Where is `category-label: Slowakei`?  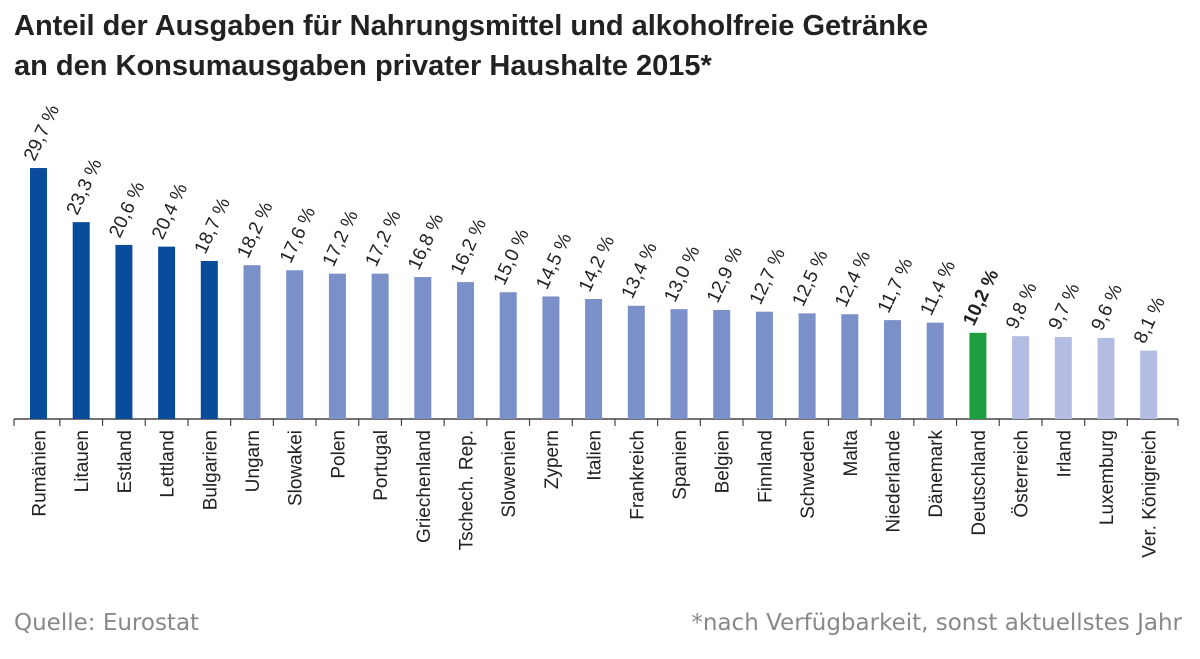 category-label: Slowakei is located at coordinates (296, 468).